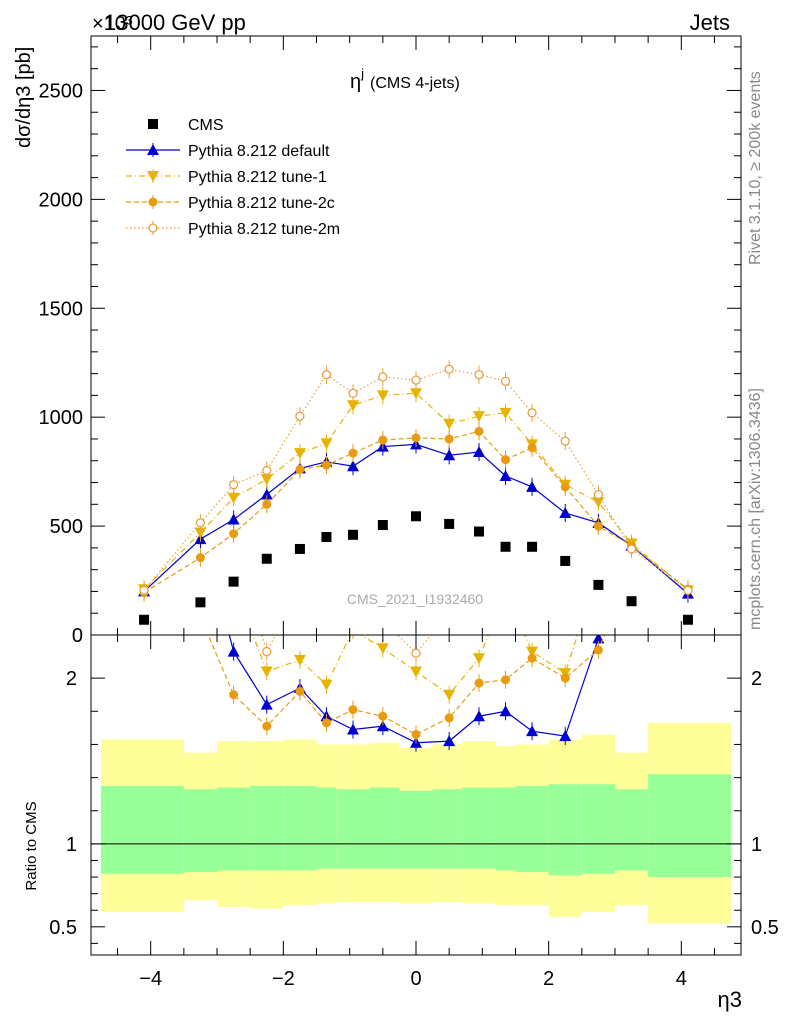  I want to click on ratio-ytick-label-right-2: 2, so click(756, 679).